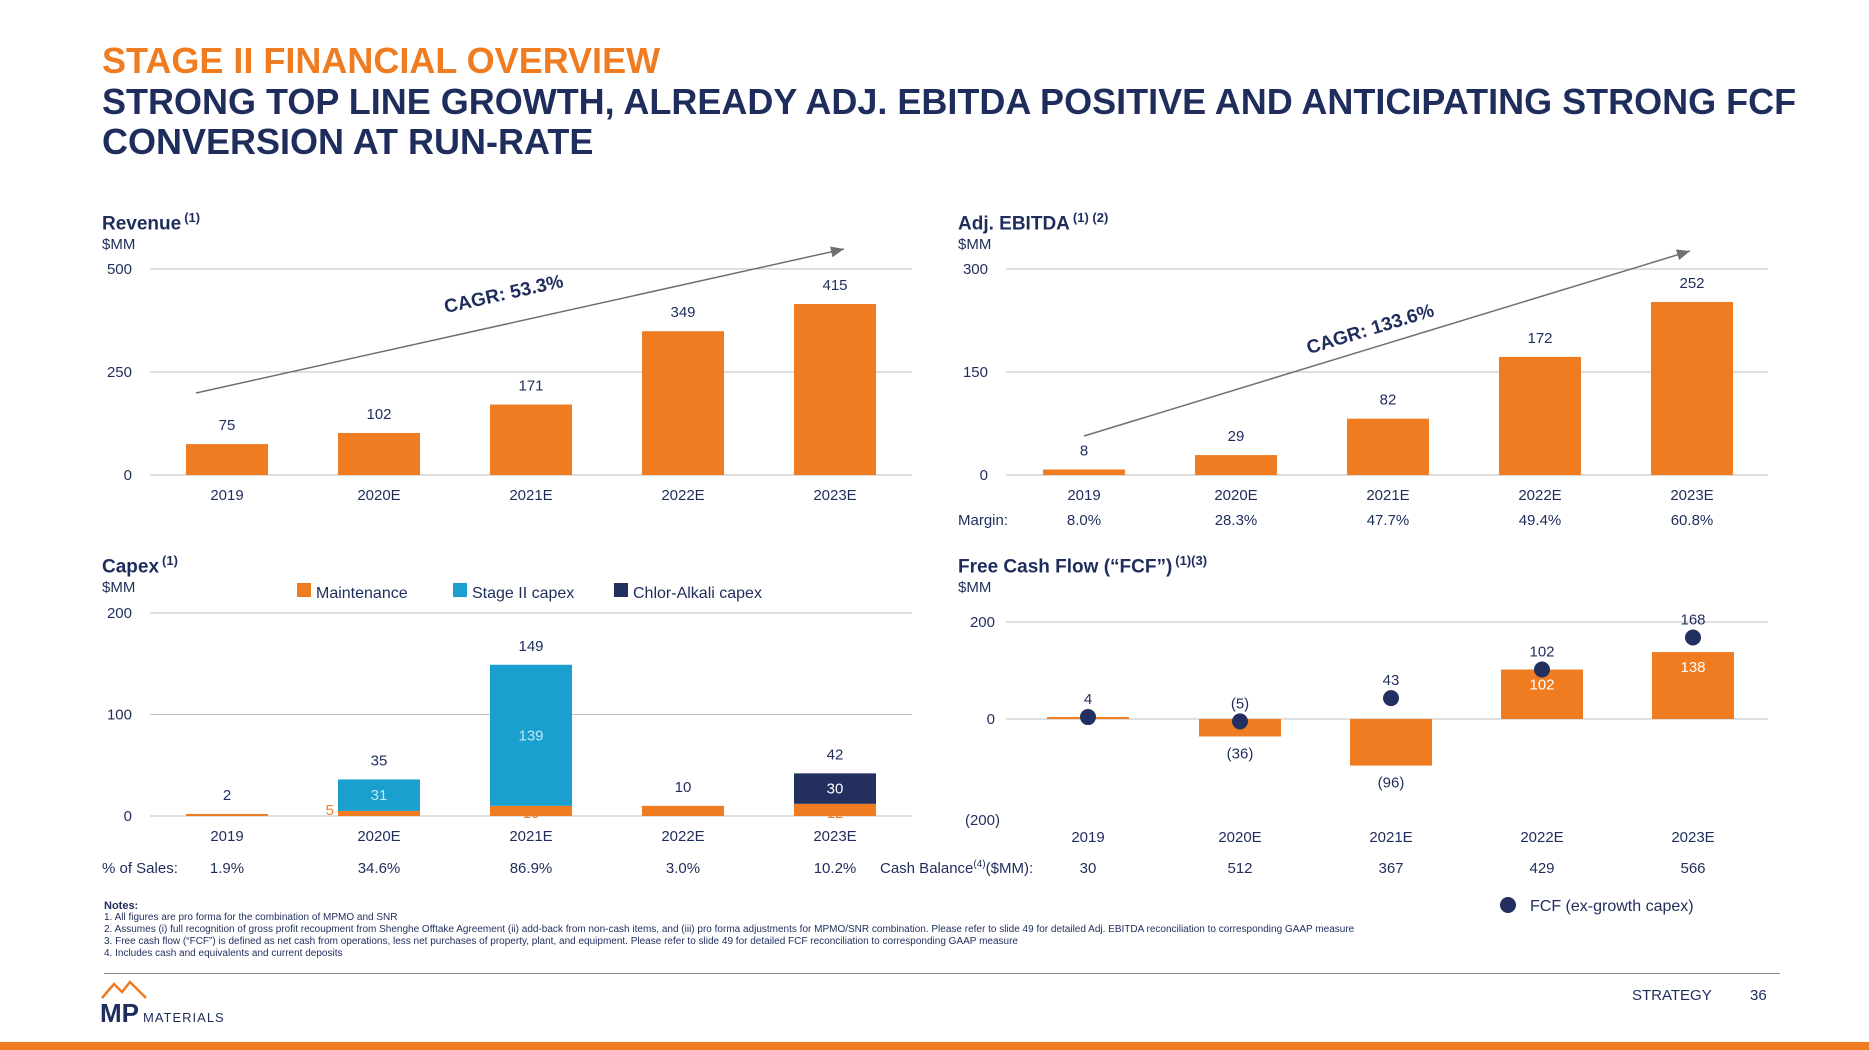 This screenshot has height=1050, width=1869. I want to click on fcf-category-label: 2022E, so click(1541, 837).